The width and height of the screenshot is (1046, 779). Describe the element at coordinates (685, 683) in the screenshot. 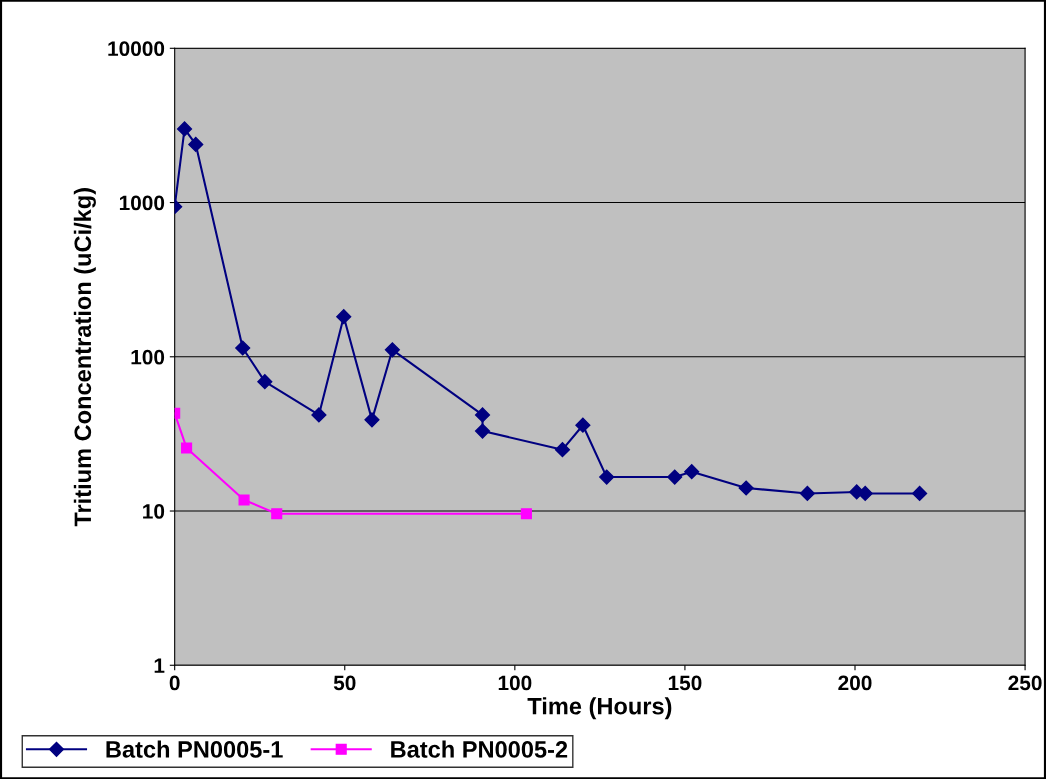

I see `x-tick-label: 150` at that location.